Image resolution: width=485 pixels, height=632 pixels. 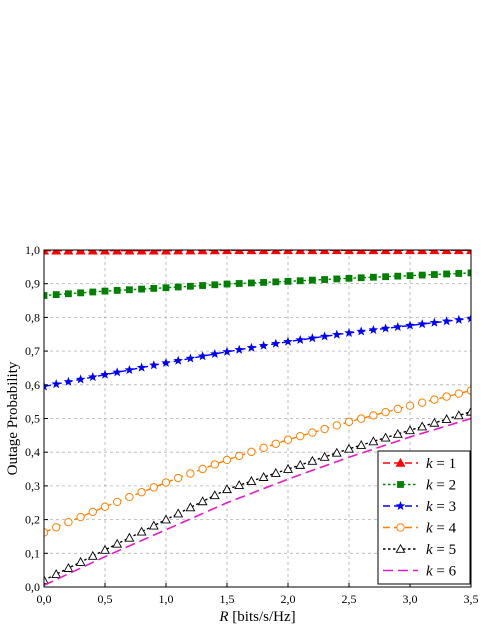 What do you see at coordinates (349, 599) in the screenshot?
I see `x-tick-label: 2,5` at bounding box center [349, 599].